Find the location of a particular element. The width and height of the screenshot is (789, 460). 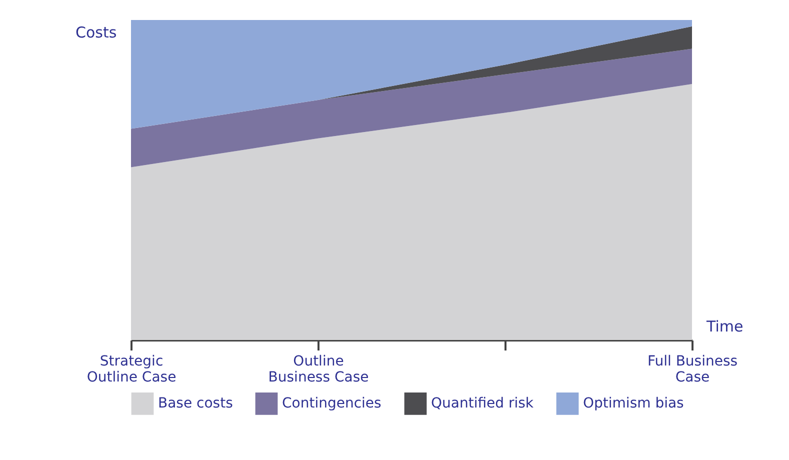

x-tick-label: Strategic Outline Case is located at coordinates (131, 370).